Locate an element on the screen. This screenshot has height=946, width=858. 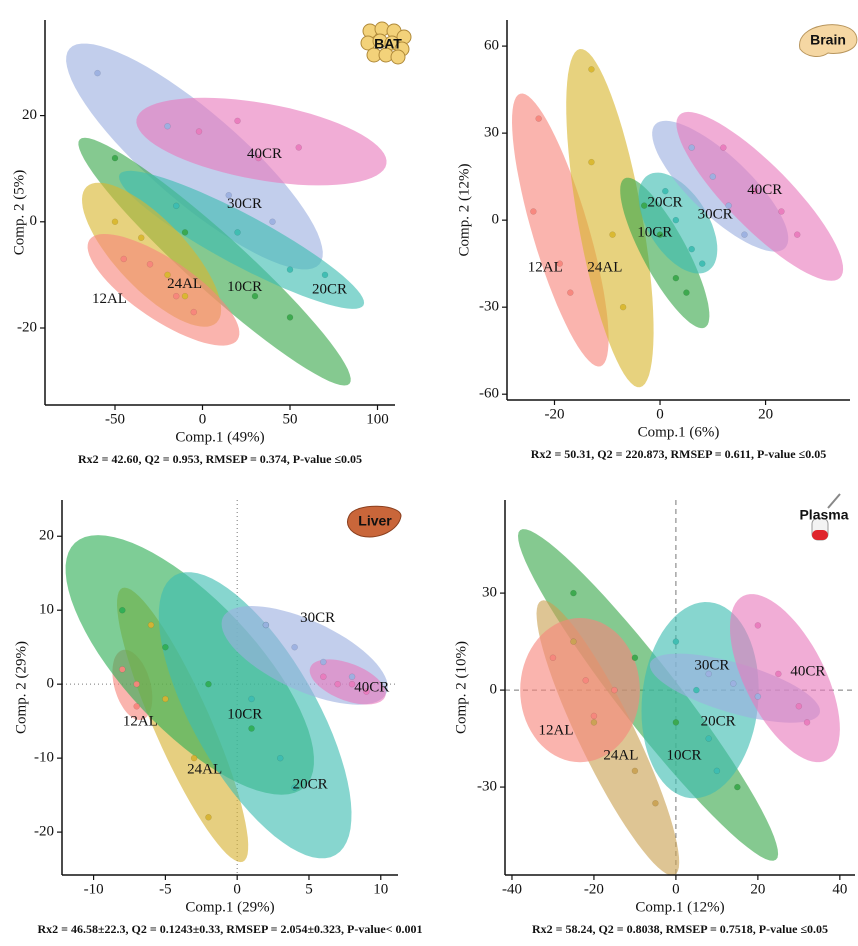
x-tick-label: 5 is located at coordinates (309, 889).